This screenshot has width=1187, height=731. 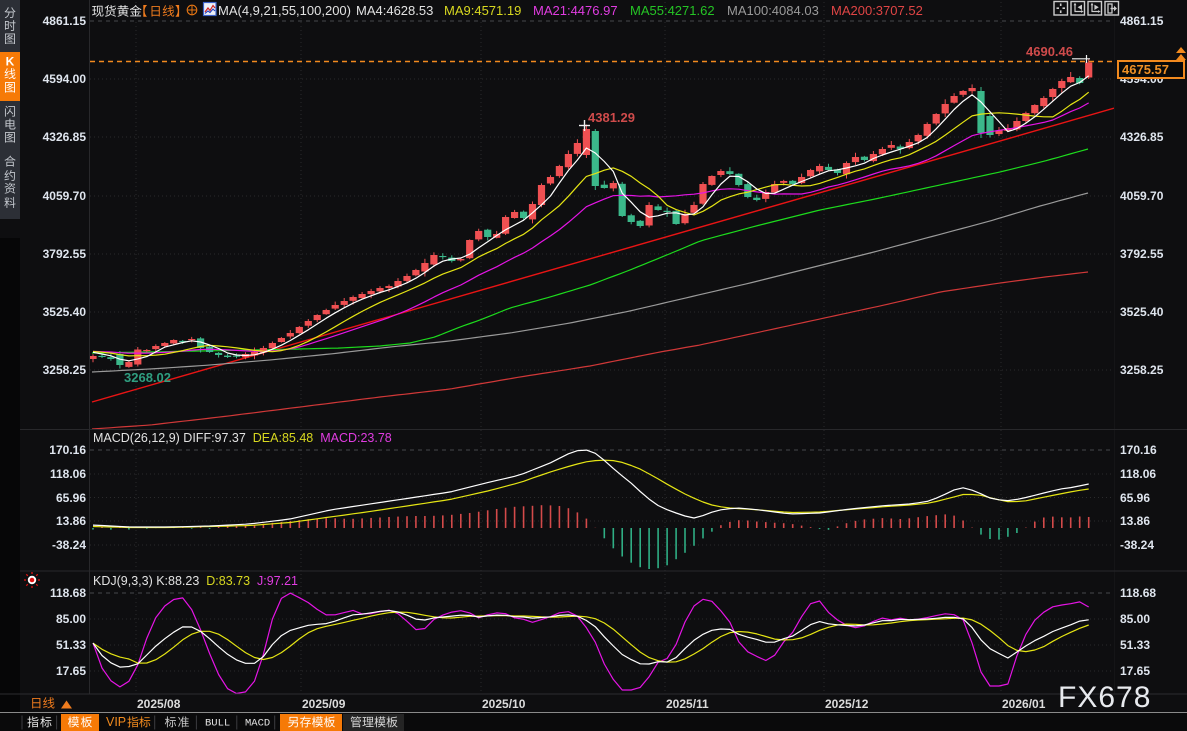 I want to click on svg-text: BULL, so click(x=217, y=724).